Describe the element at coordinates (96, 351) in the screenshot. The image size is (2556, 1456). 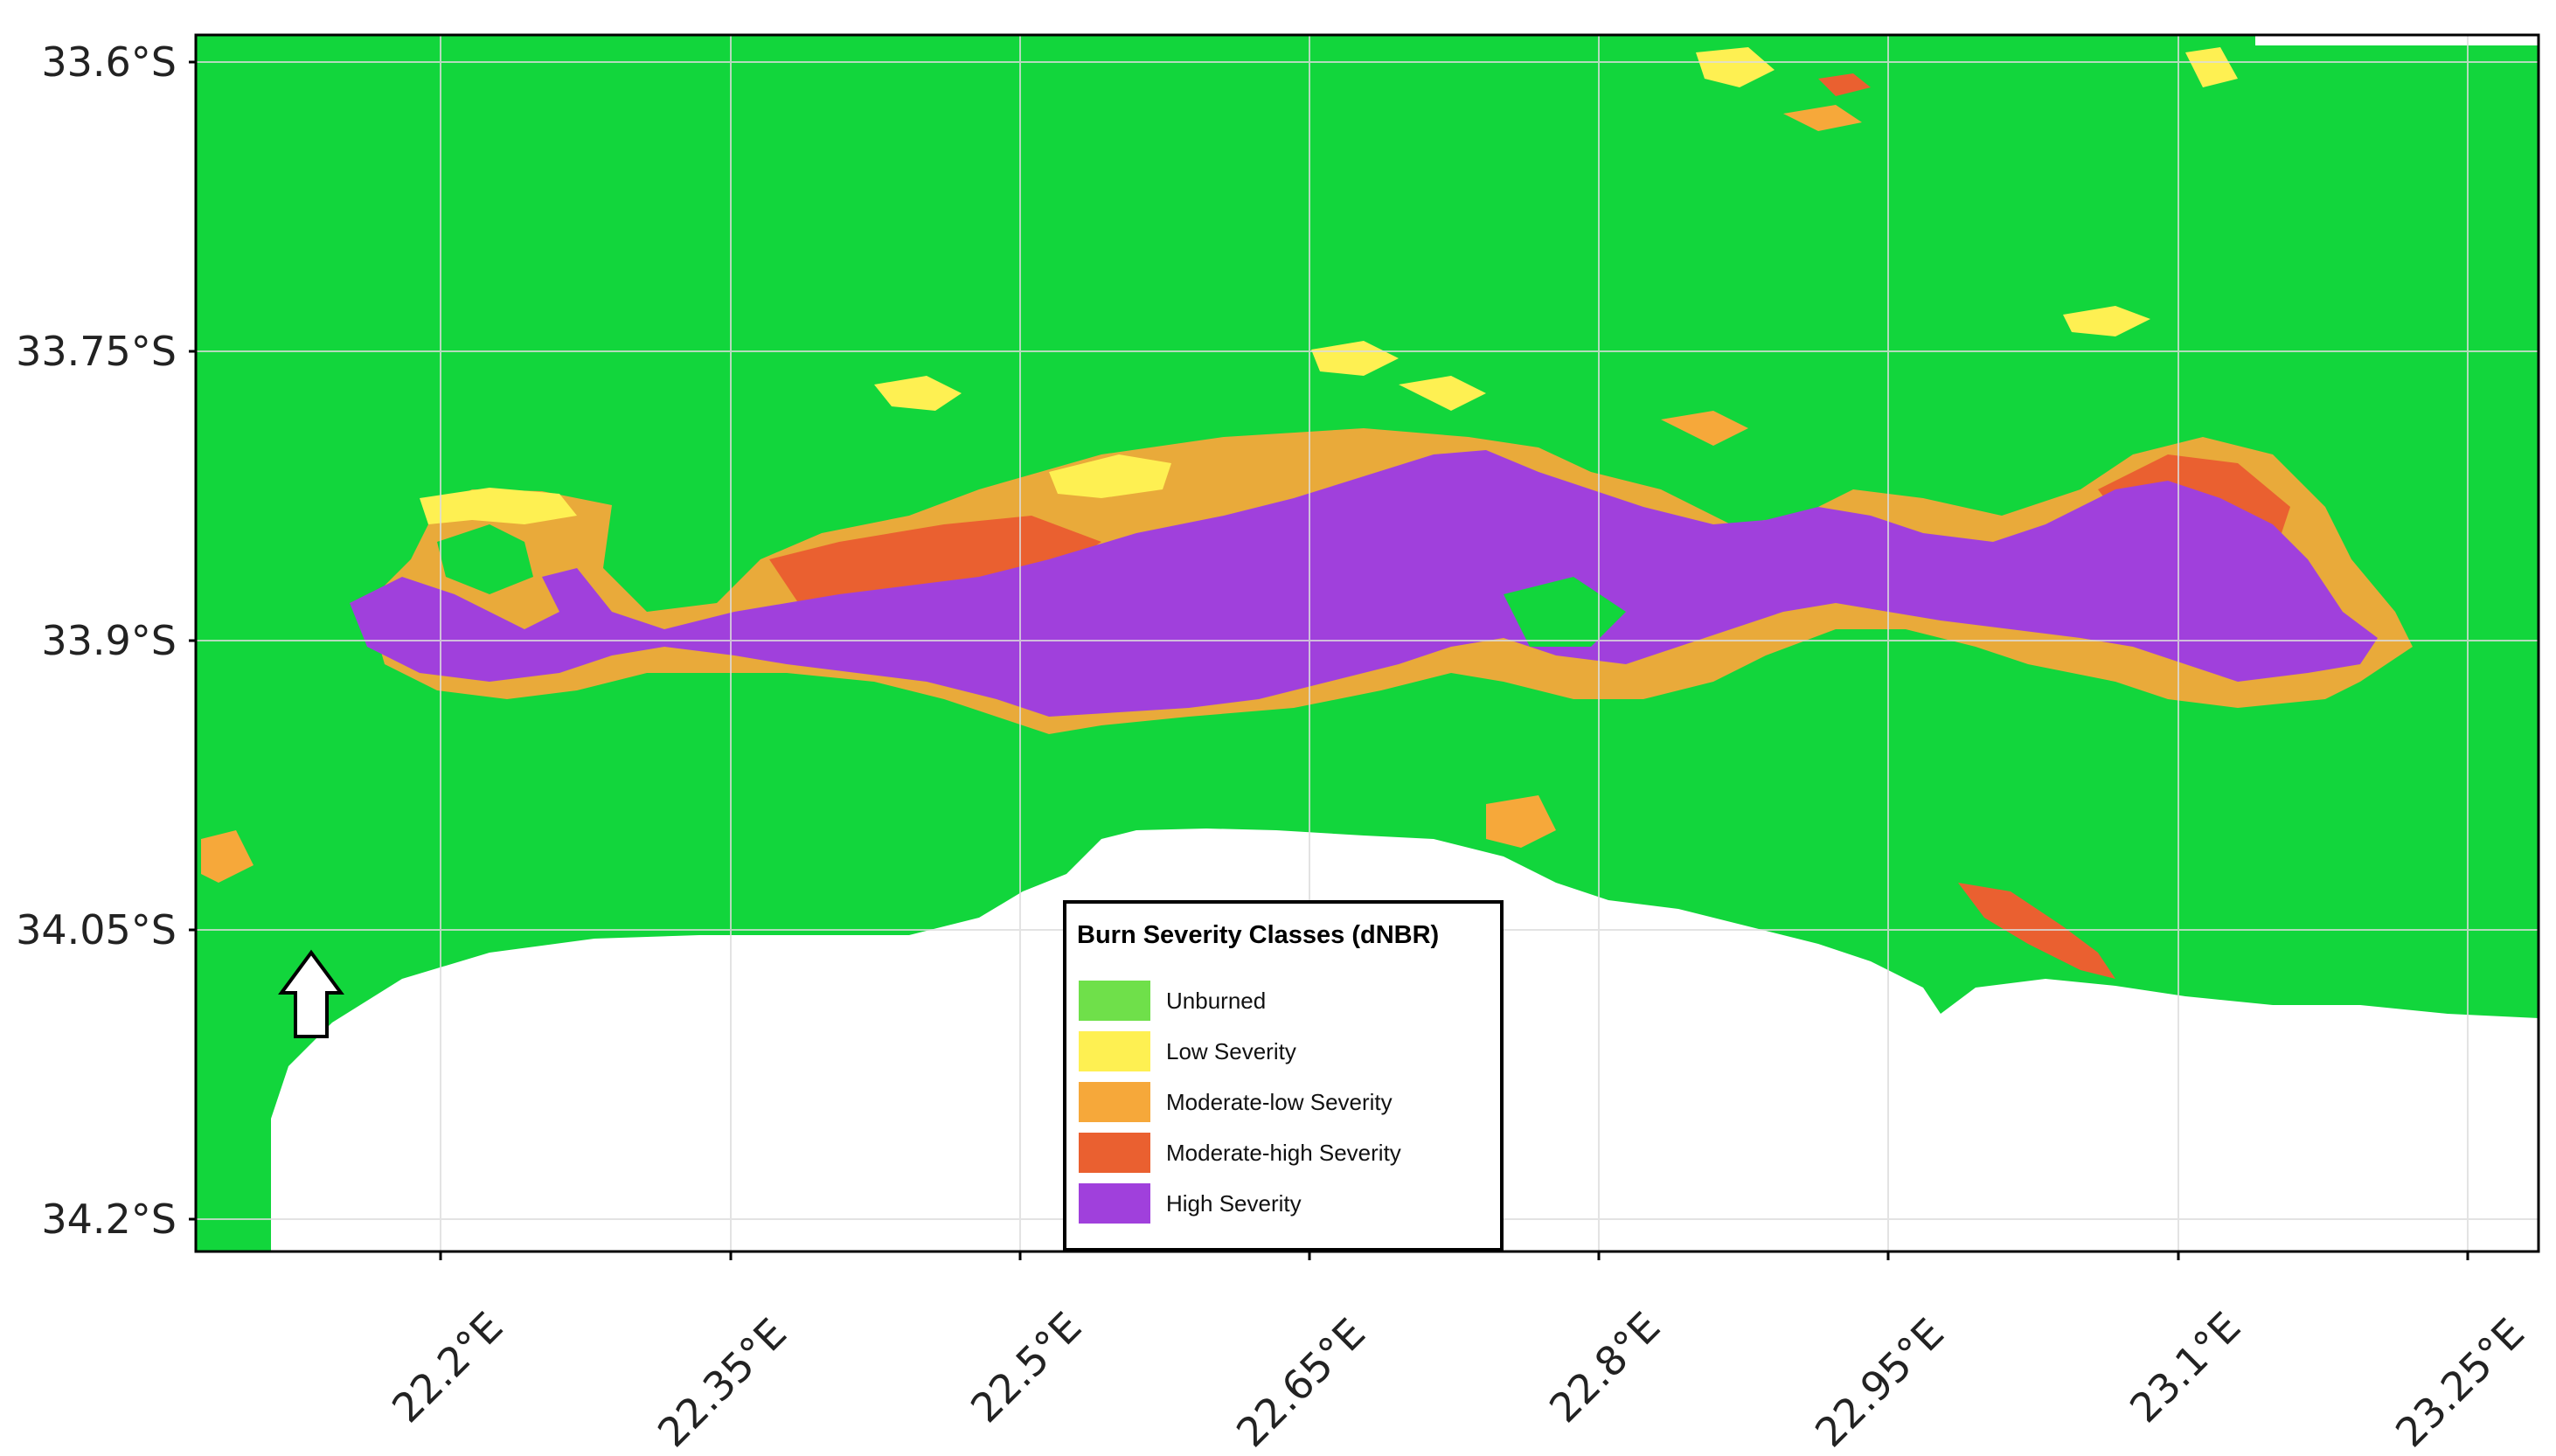
I see `lat-label: 33.75°S` at that location.